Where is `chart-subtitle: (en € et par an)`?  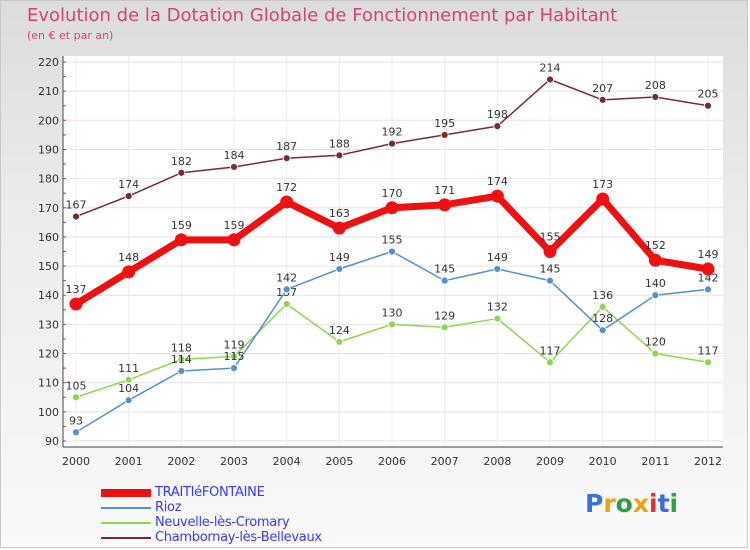
chart-subtitle: (en € et par an) is located at coordinates (70, 35).